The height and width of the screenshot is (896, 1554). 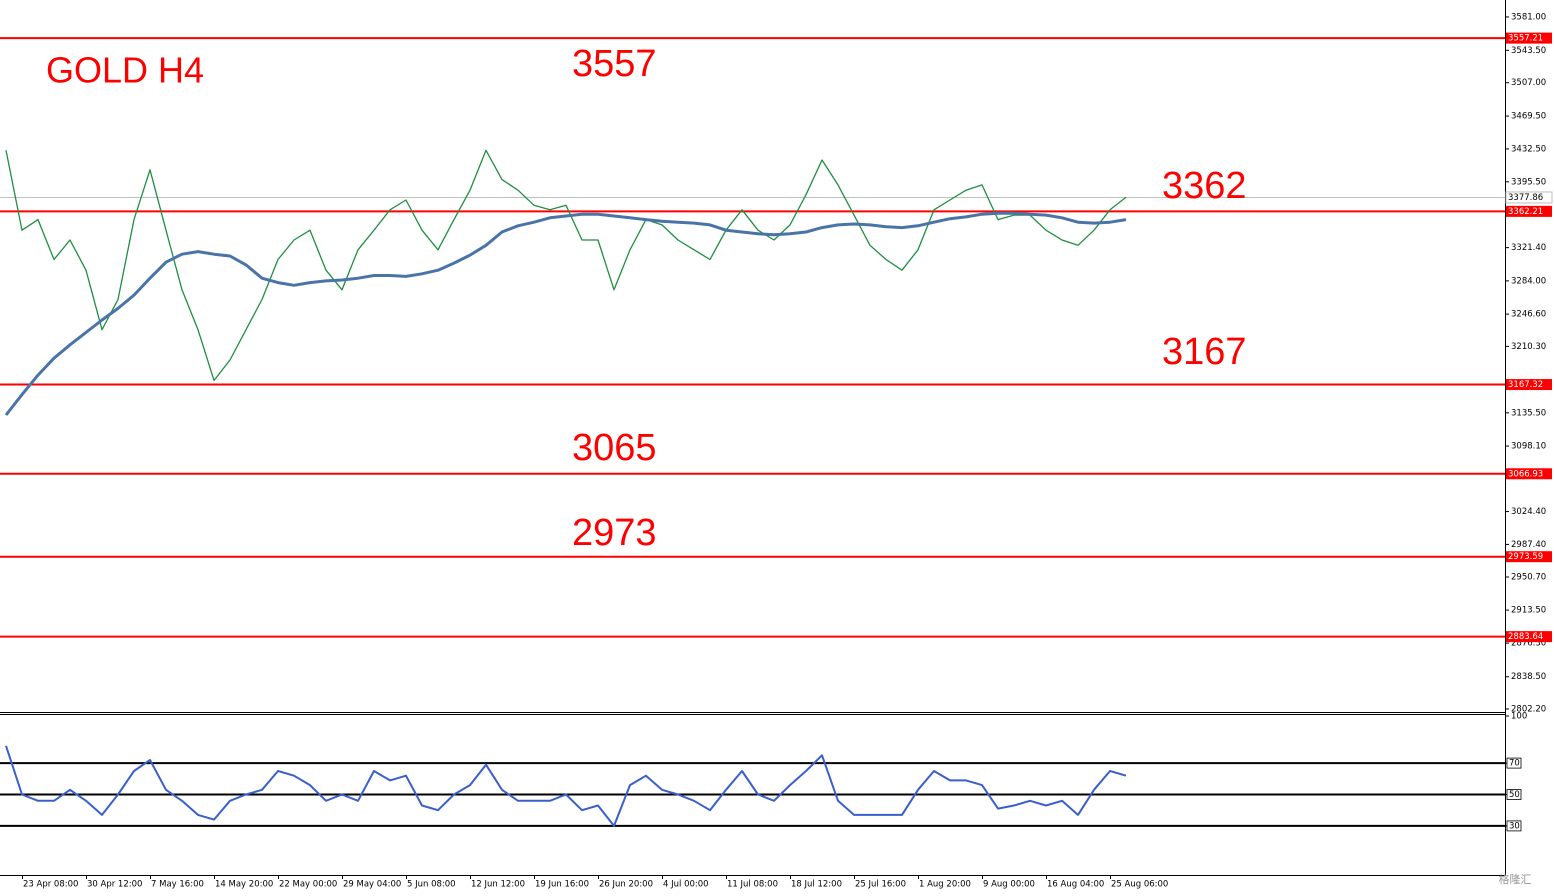 What do you see at coordinates (1525, 198) in the screenshot?
I see `current-price-label: 3377.86` at bounding box center [1525, 198].